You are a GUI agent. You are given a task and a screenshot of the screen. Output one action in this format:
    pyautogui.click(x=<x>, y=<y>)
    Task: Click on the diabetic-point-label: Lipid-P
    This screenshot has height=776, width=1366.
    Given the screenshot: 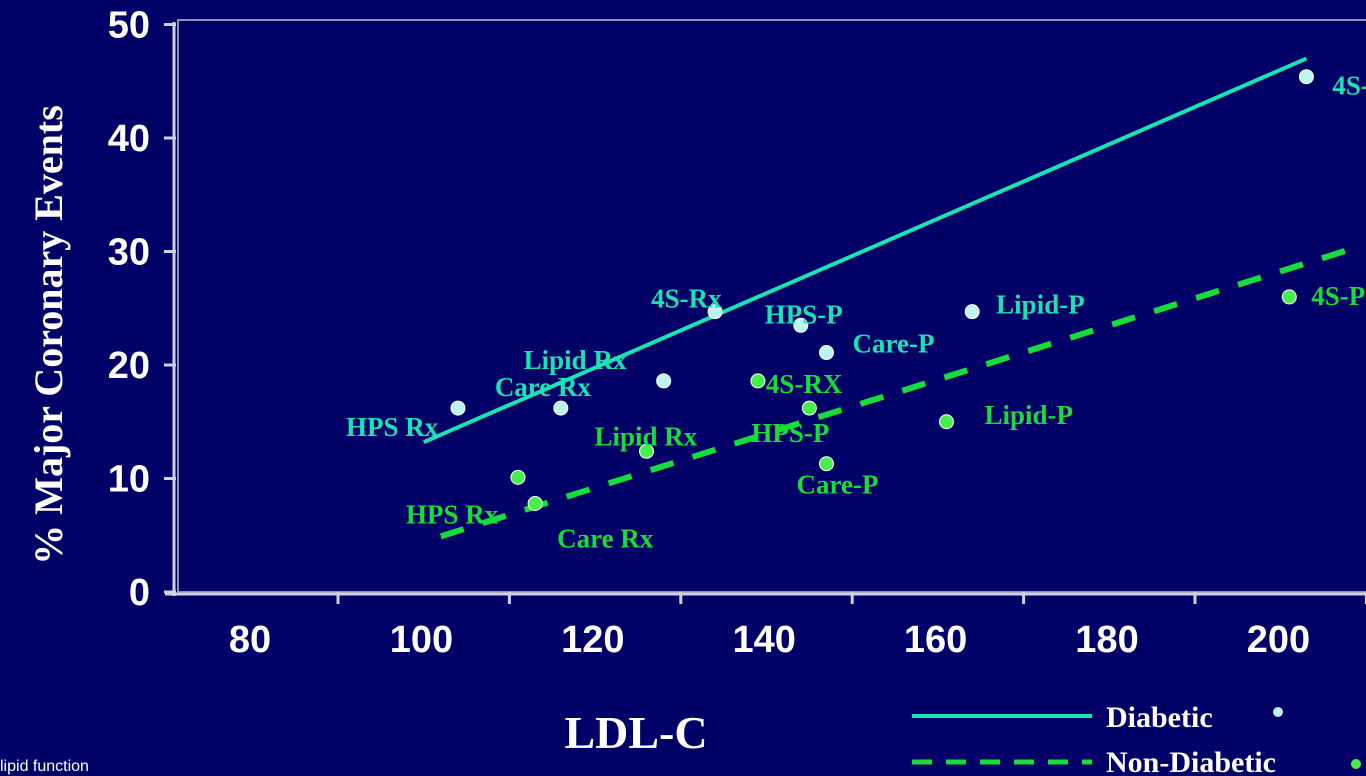 What is the action you would take?
    pyautogui.click(x=1040, y=305)
    